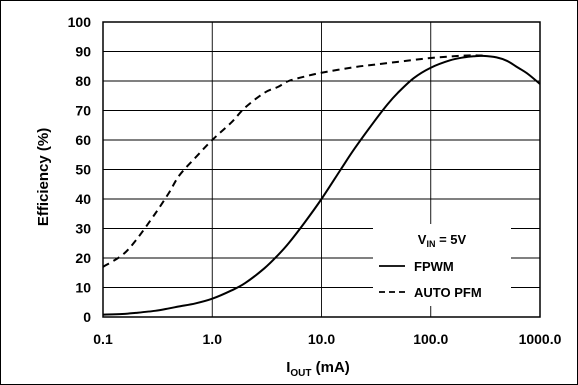  I want to click on y-tick-label: 0, so click(87, 317).